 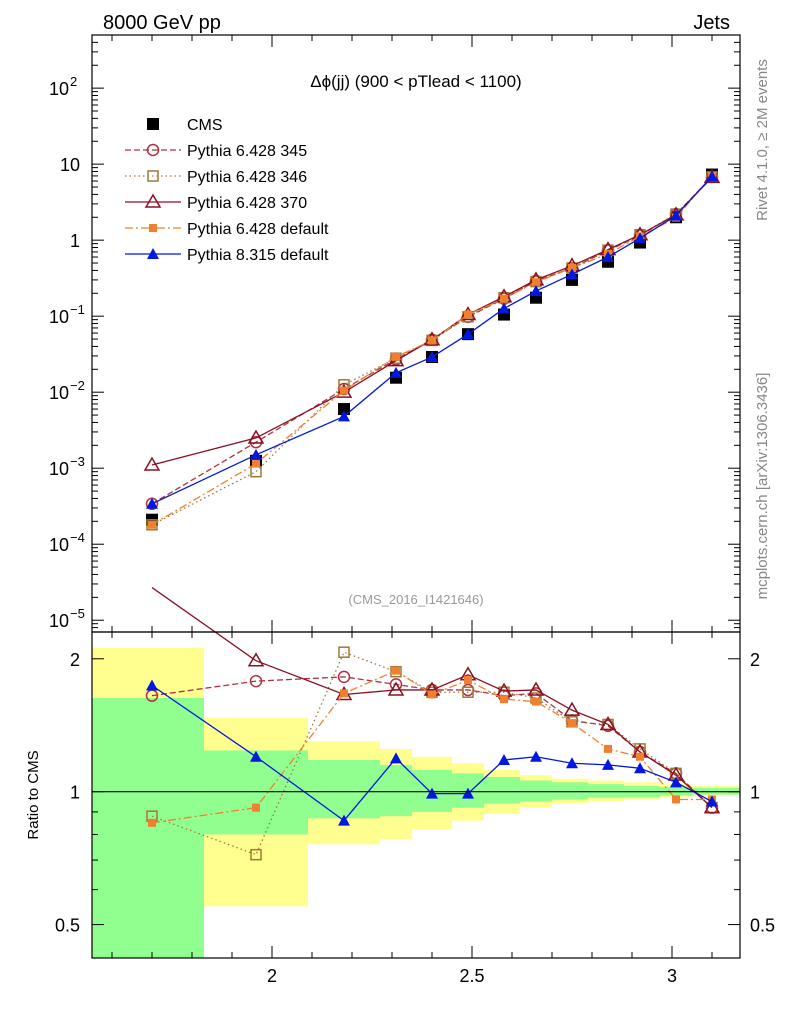 What do you see at coordinates (471, 976) in the screenshot?
I see `x-tick-label: 2.5` at bounding box center [471, 976].